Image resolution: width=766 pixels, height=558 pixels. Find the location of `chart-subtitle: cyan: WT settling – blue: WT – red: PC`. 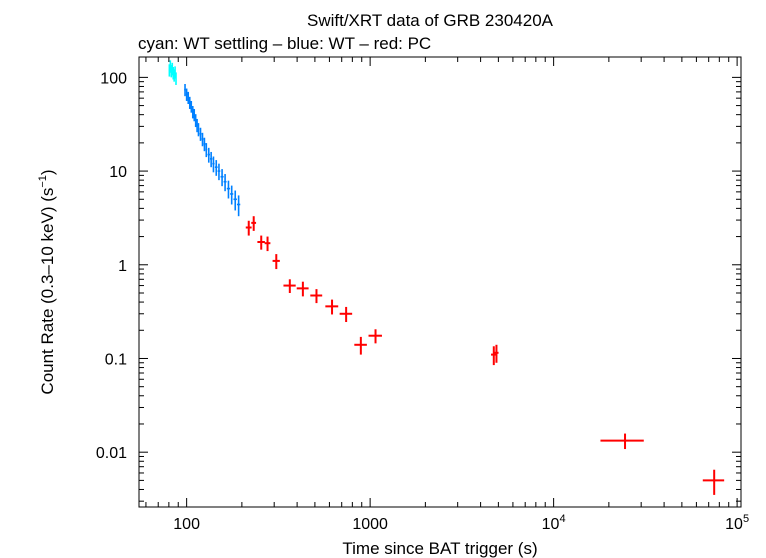

chart-subtitle: cyan: WT settling – blue: WT – red: PC is located at coordinates (284, 43).